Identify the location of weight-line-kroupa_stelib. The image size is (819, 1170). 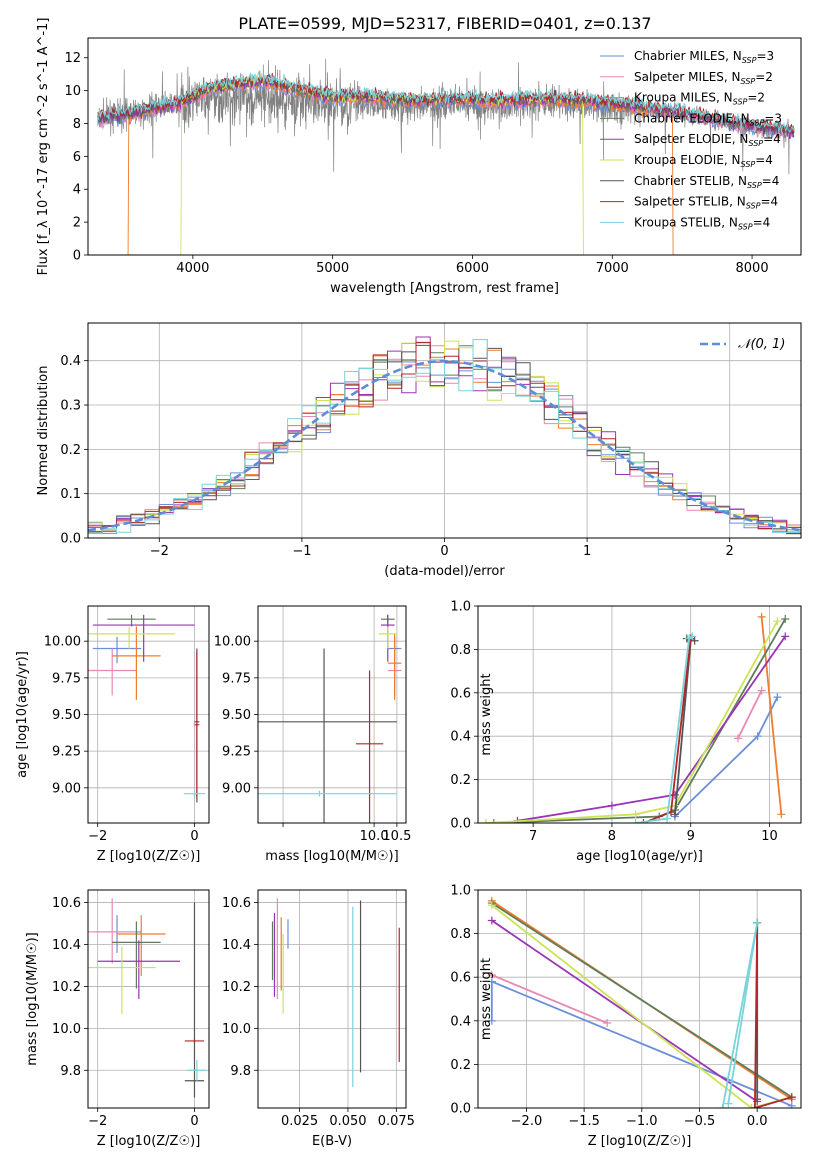
(740, 1015).